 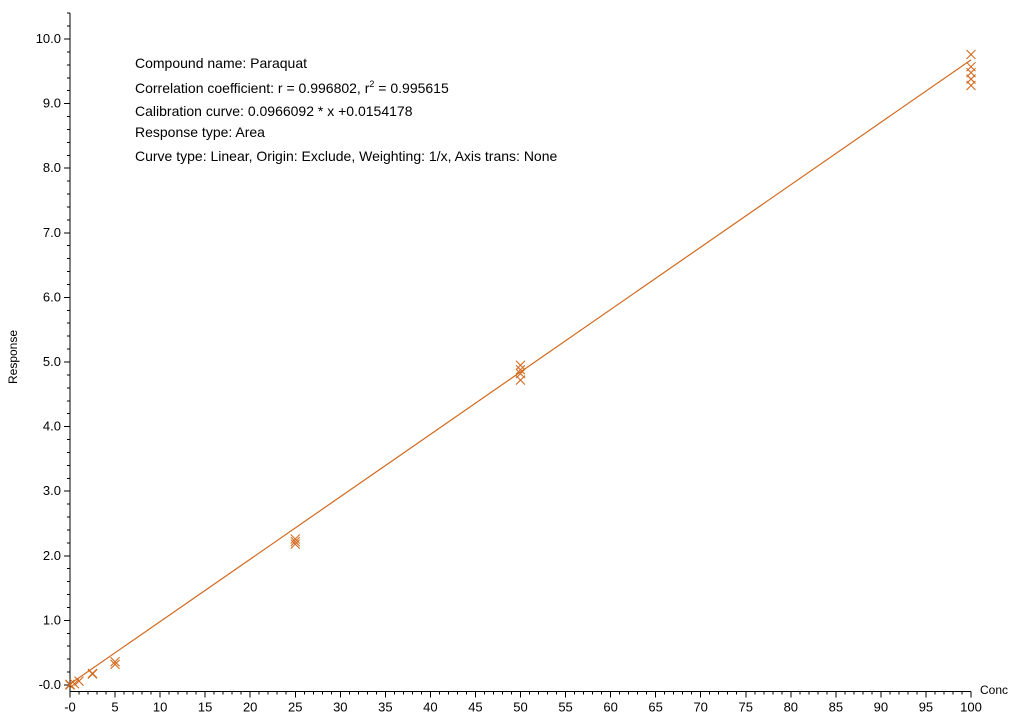 What do you see at coordinates (295, 706) in the screenshot?
I see `x-tick-label: 25` at bounding box center [295, 706].